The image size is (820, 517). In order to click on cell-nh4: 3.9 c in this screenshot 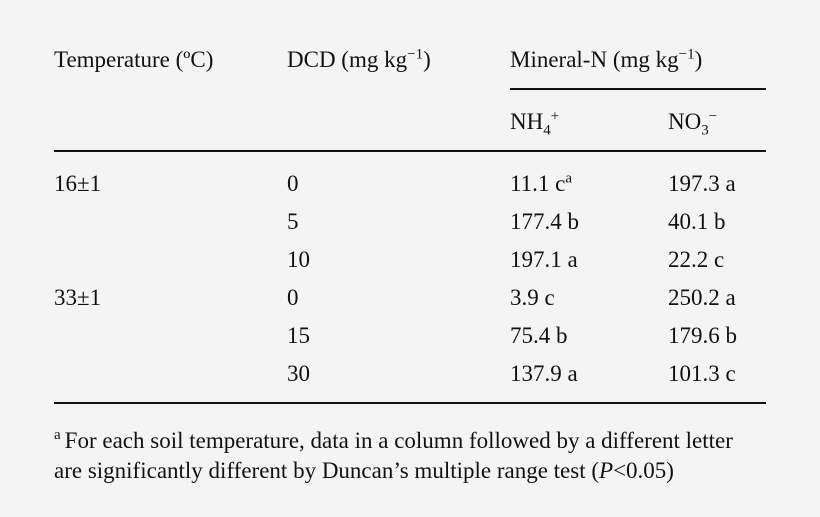, I will do `click(532, 297)`.